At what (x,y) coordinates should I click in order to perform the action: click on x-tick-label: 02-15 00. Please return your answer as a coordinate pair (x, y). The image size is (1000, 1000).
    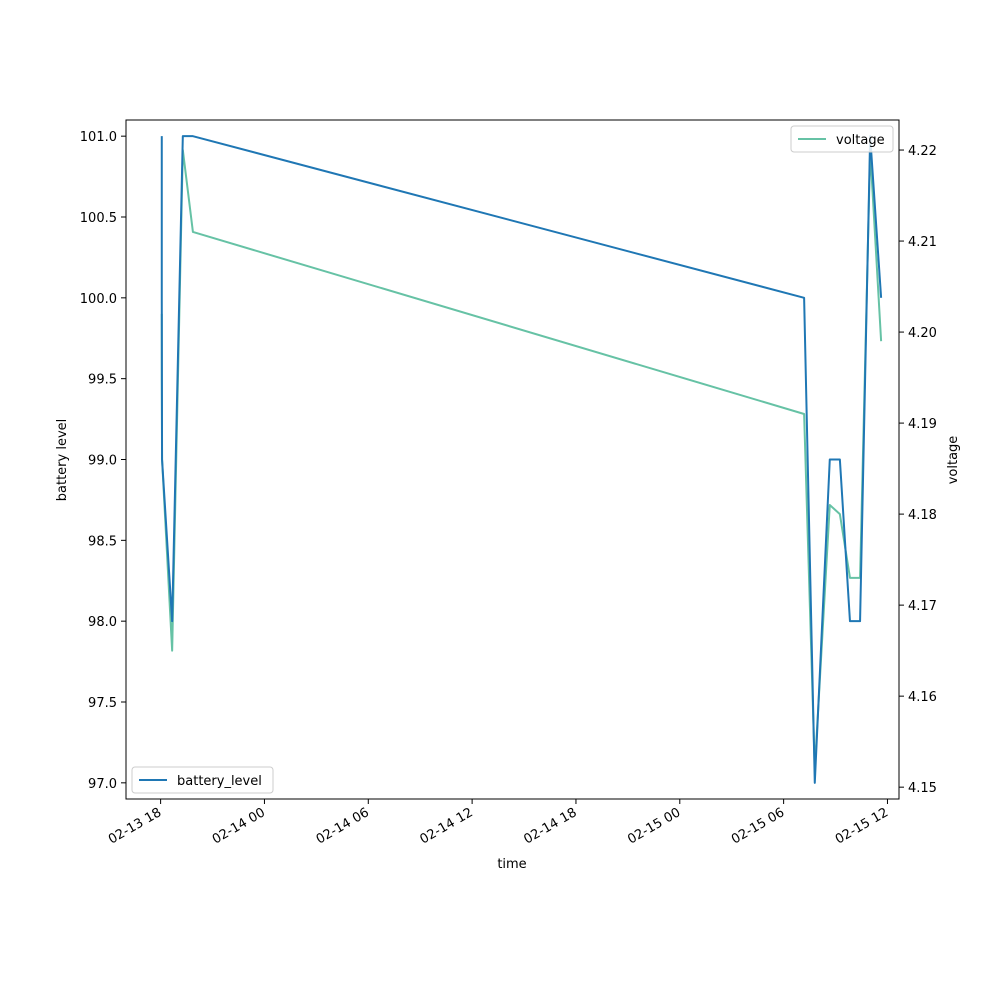
    Looking at the image, I should click on (654, 826).